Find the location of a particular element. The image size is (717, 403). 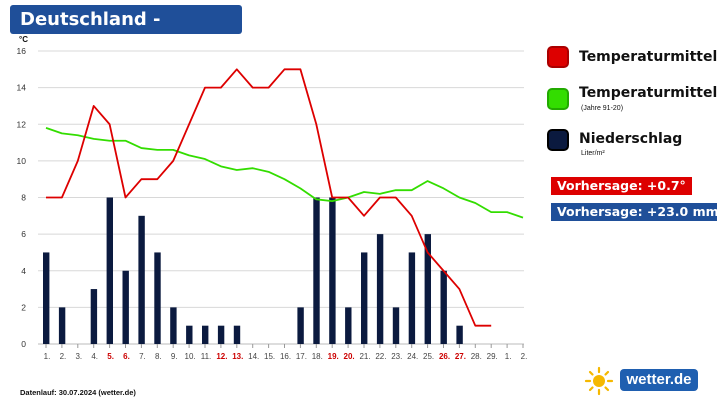

x-tick-label: 3. is located at coordinates (78, 356).